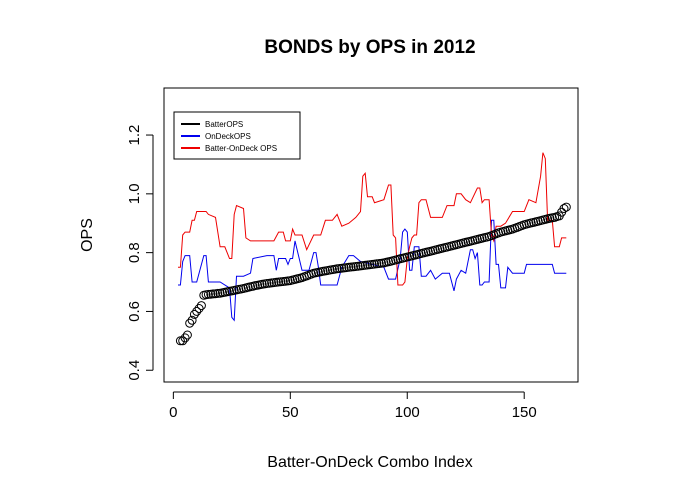 The width and height of the screenshot is (695, 494). I want to click on x-axis: 0 50 100 150, so click(353, 406).